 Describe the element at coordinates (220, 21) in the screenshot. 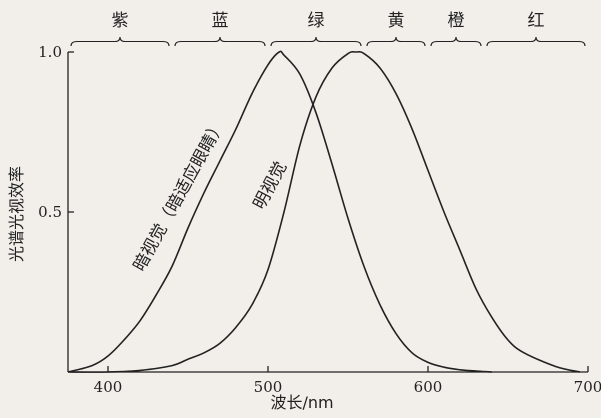

I see `band-label-1: 蓝` at that location.